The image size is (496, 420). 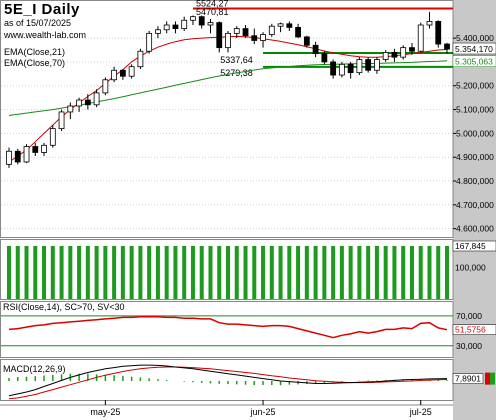 What do you see at coordinates (35, 63) in the screenshot?
I see `ema-slow-label: EMA(Close,70)` at bounding box center [35, 63].